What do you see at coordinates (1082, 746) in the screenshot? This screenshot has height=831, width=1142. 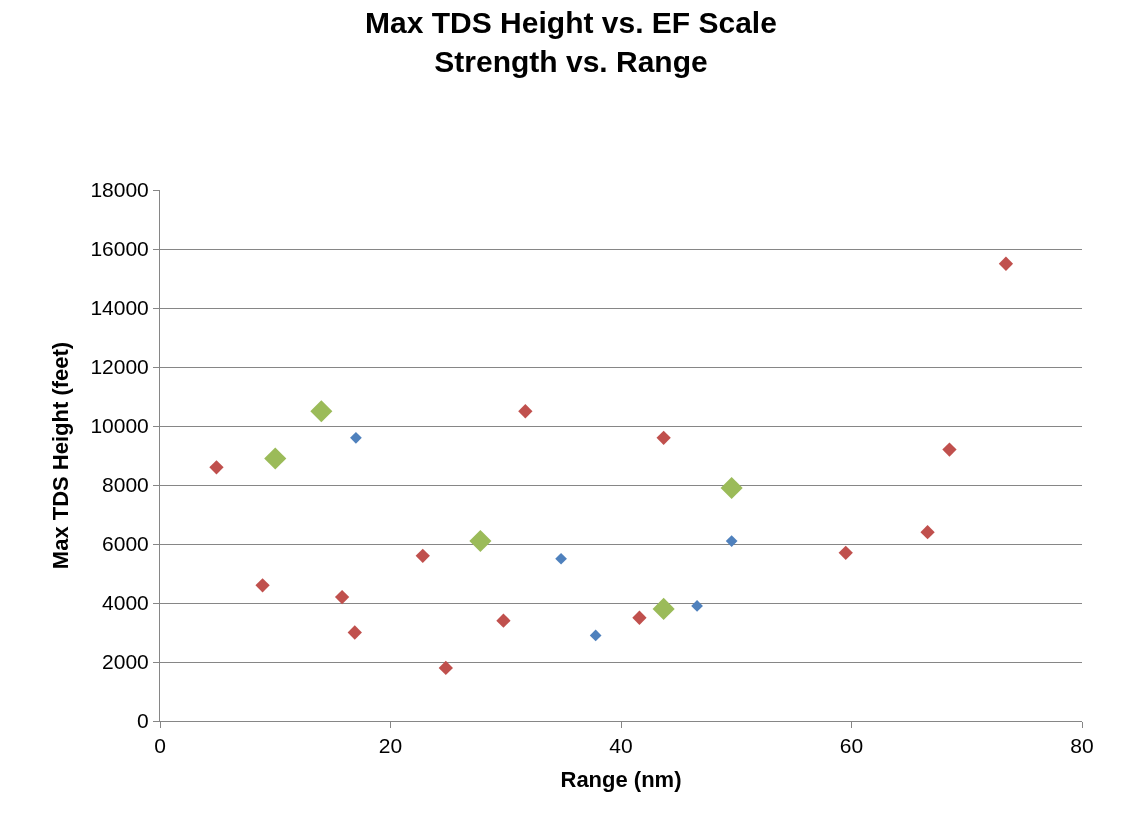 I see `x-tick-label: 80` at bounding box center [1082, 746].